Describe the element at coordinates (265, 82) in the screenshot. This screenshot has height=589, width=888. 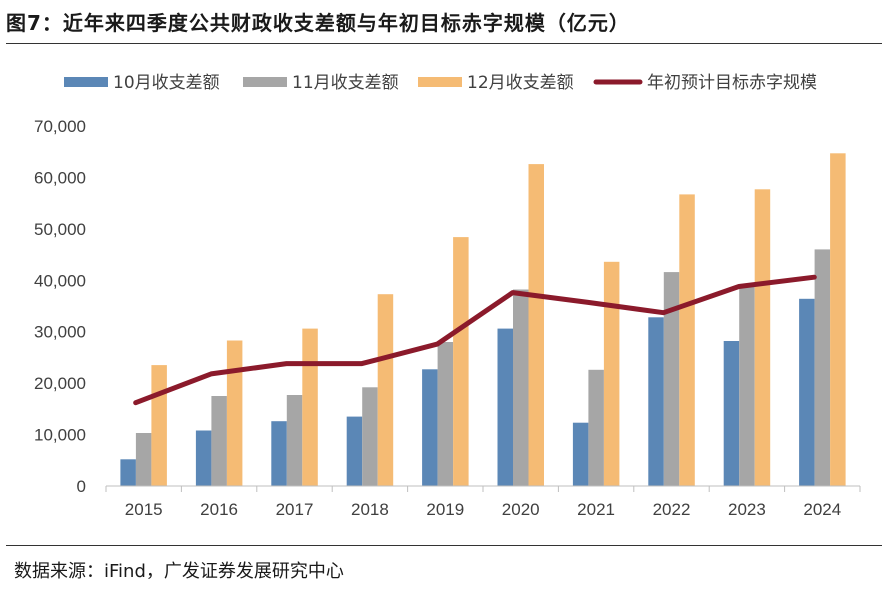
I see `legend-nov-swatch` at that location.